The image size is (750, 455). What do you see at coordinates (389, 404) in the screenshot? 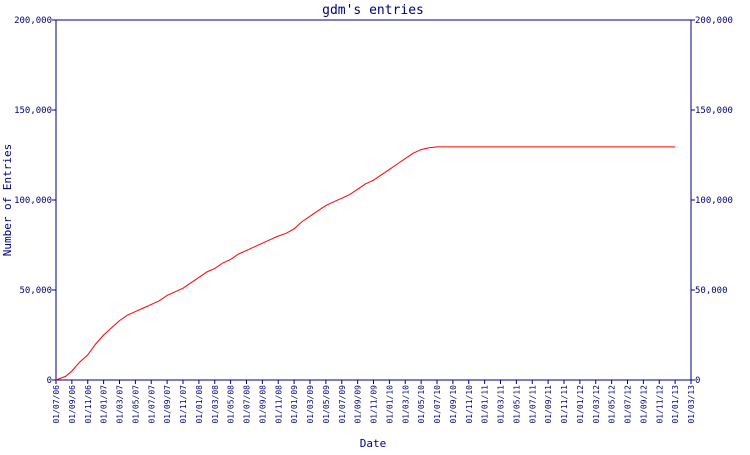
I see `x-tick-label: 01/01/10` at bounding box center [389, 404].